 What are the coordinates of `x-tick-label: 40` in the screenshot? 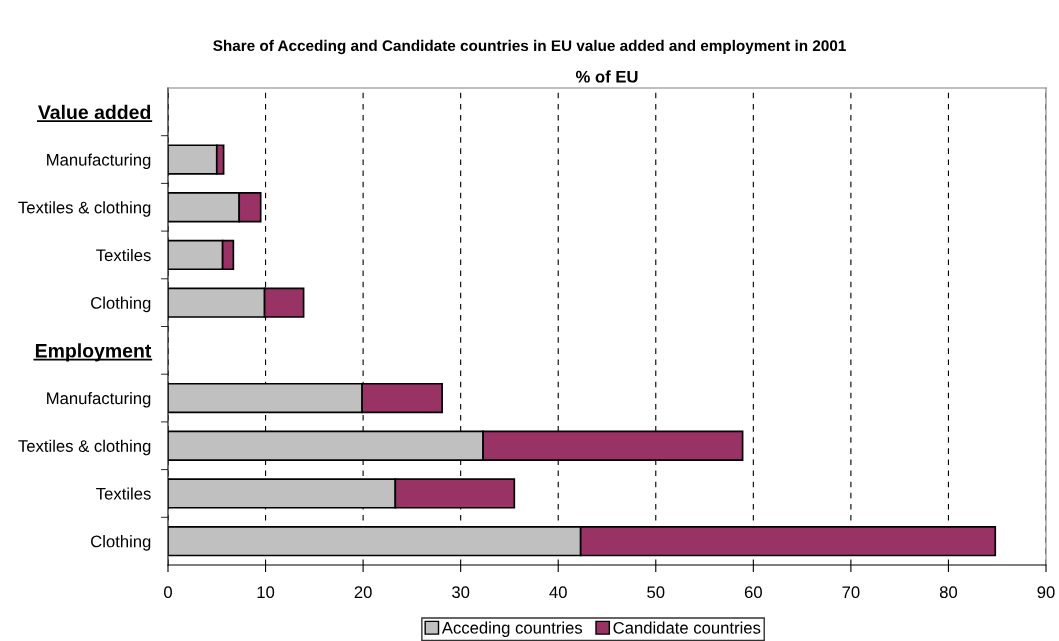 It's located at (558, 592).